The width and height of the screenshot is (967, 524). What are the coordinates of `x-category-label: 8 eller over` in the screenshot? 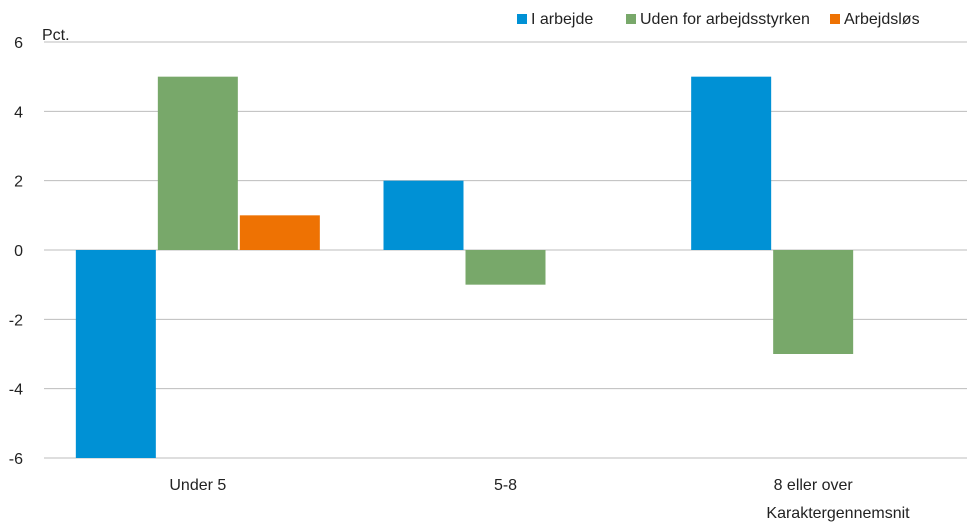 It's located at (814, 485).